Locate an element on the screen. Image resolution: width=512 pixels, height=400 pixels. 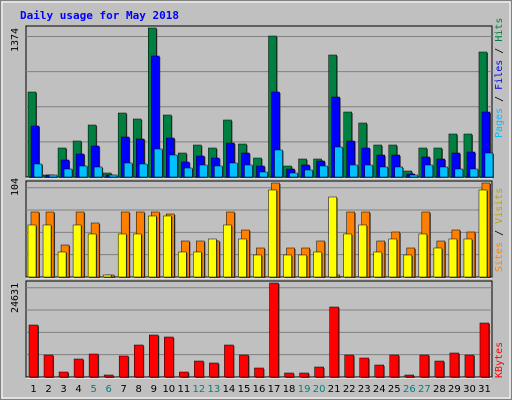
day-label: 9 is located at coordinates (154, 389).